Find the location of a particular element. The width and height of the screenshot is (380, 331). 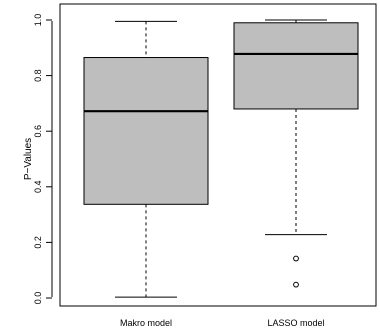

x-tick-label: LASSO model is located at coordinates (295, 323).